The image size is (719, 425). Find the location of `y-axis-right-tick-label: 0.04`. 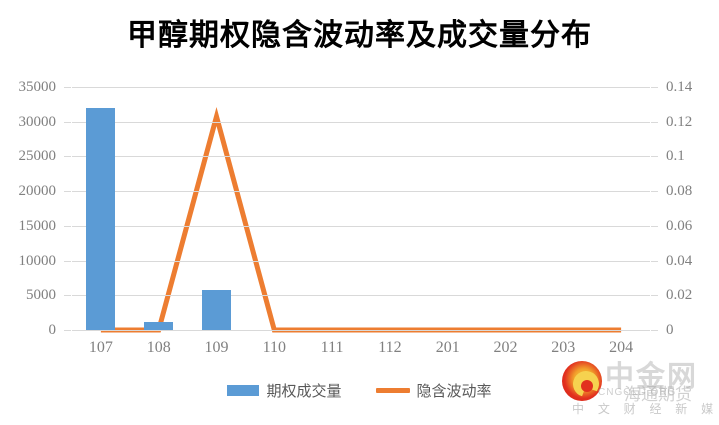

y-axis-right-tick-label: 0.04 is located at coordinates (679, 260).